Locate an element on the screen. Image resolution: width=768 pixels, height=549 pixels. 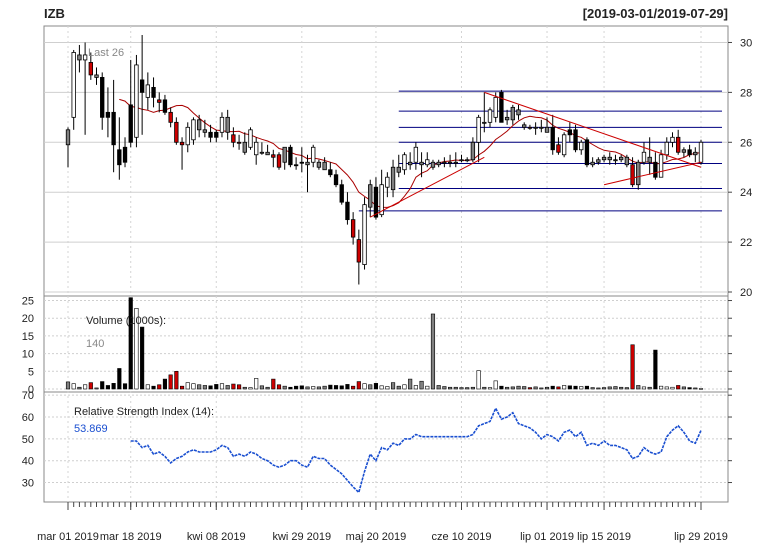
y-tick-label: 26 is located at coordinates (746, 143).